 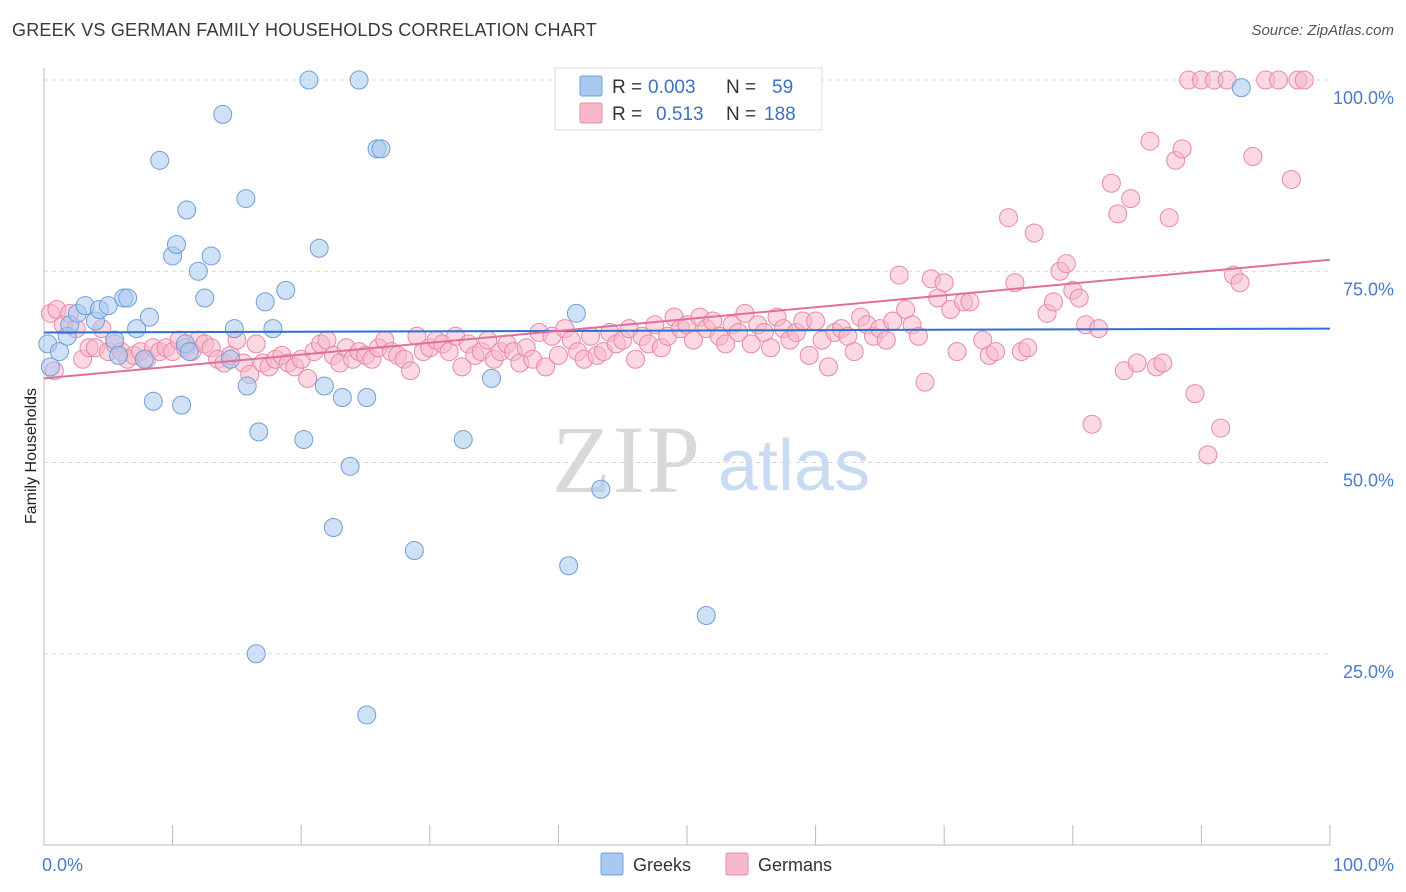 What do you see at coordinates (591, 86) in the screenshot?
I see `legend-swatch-greeks` at bounding box center [591, 86].